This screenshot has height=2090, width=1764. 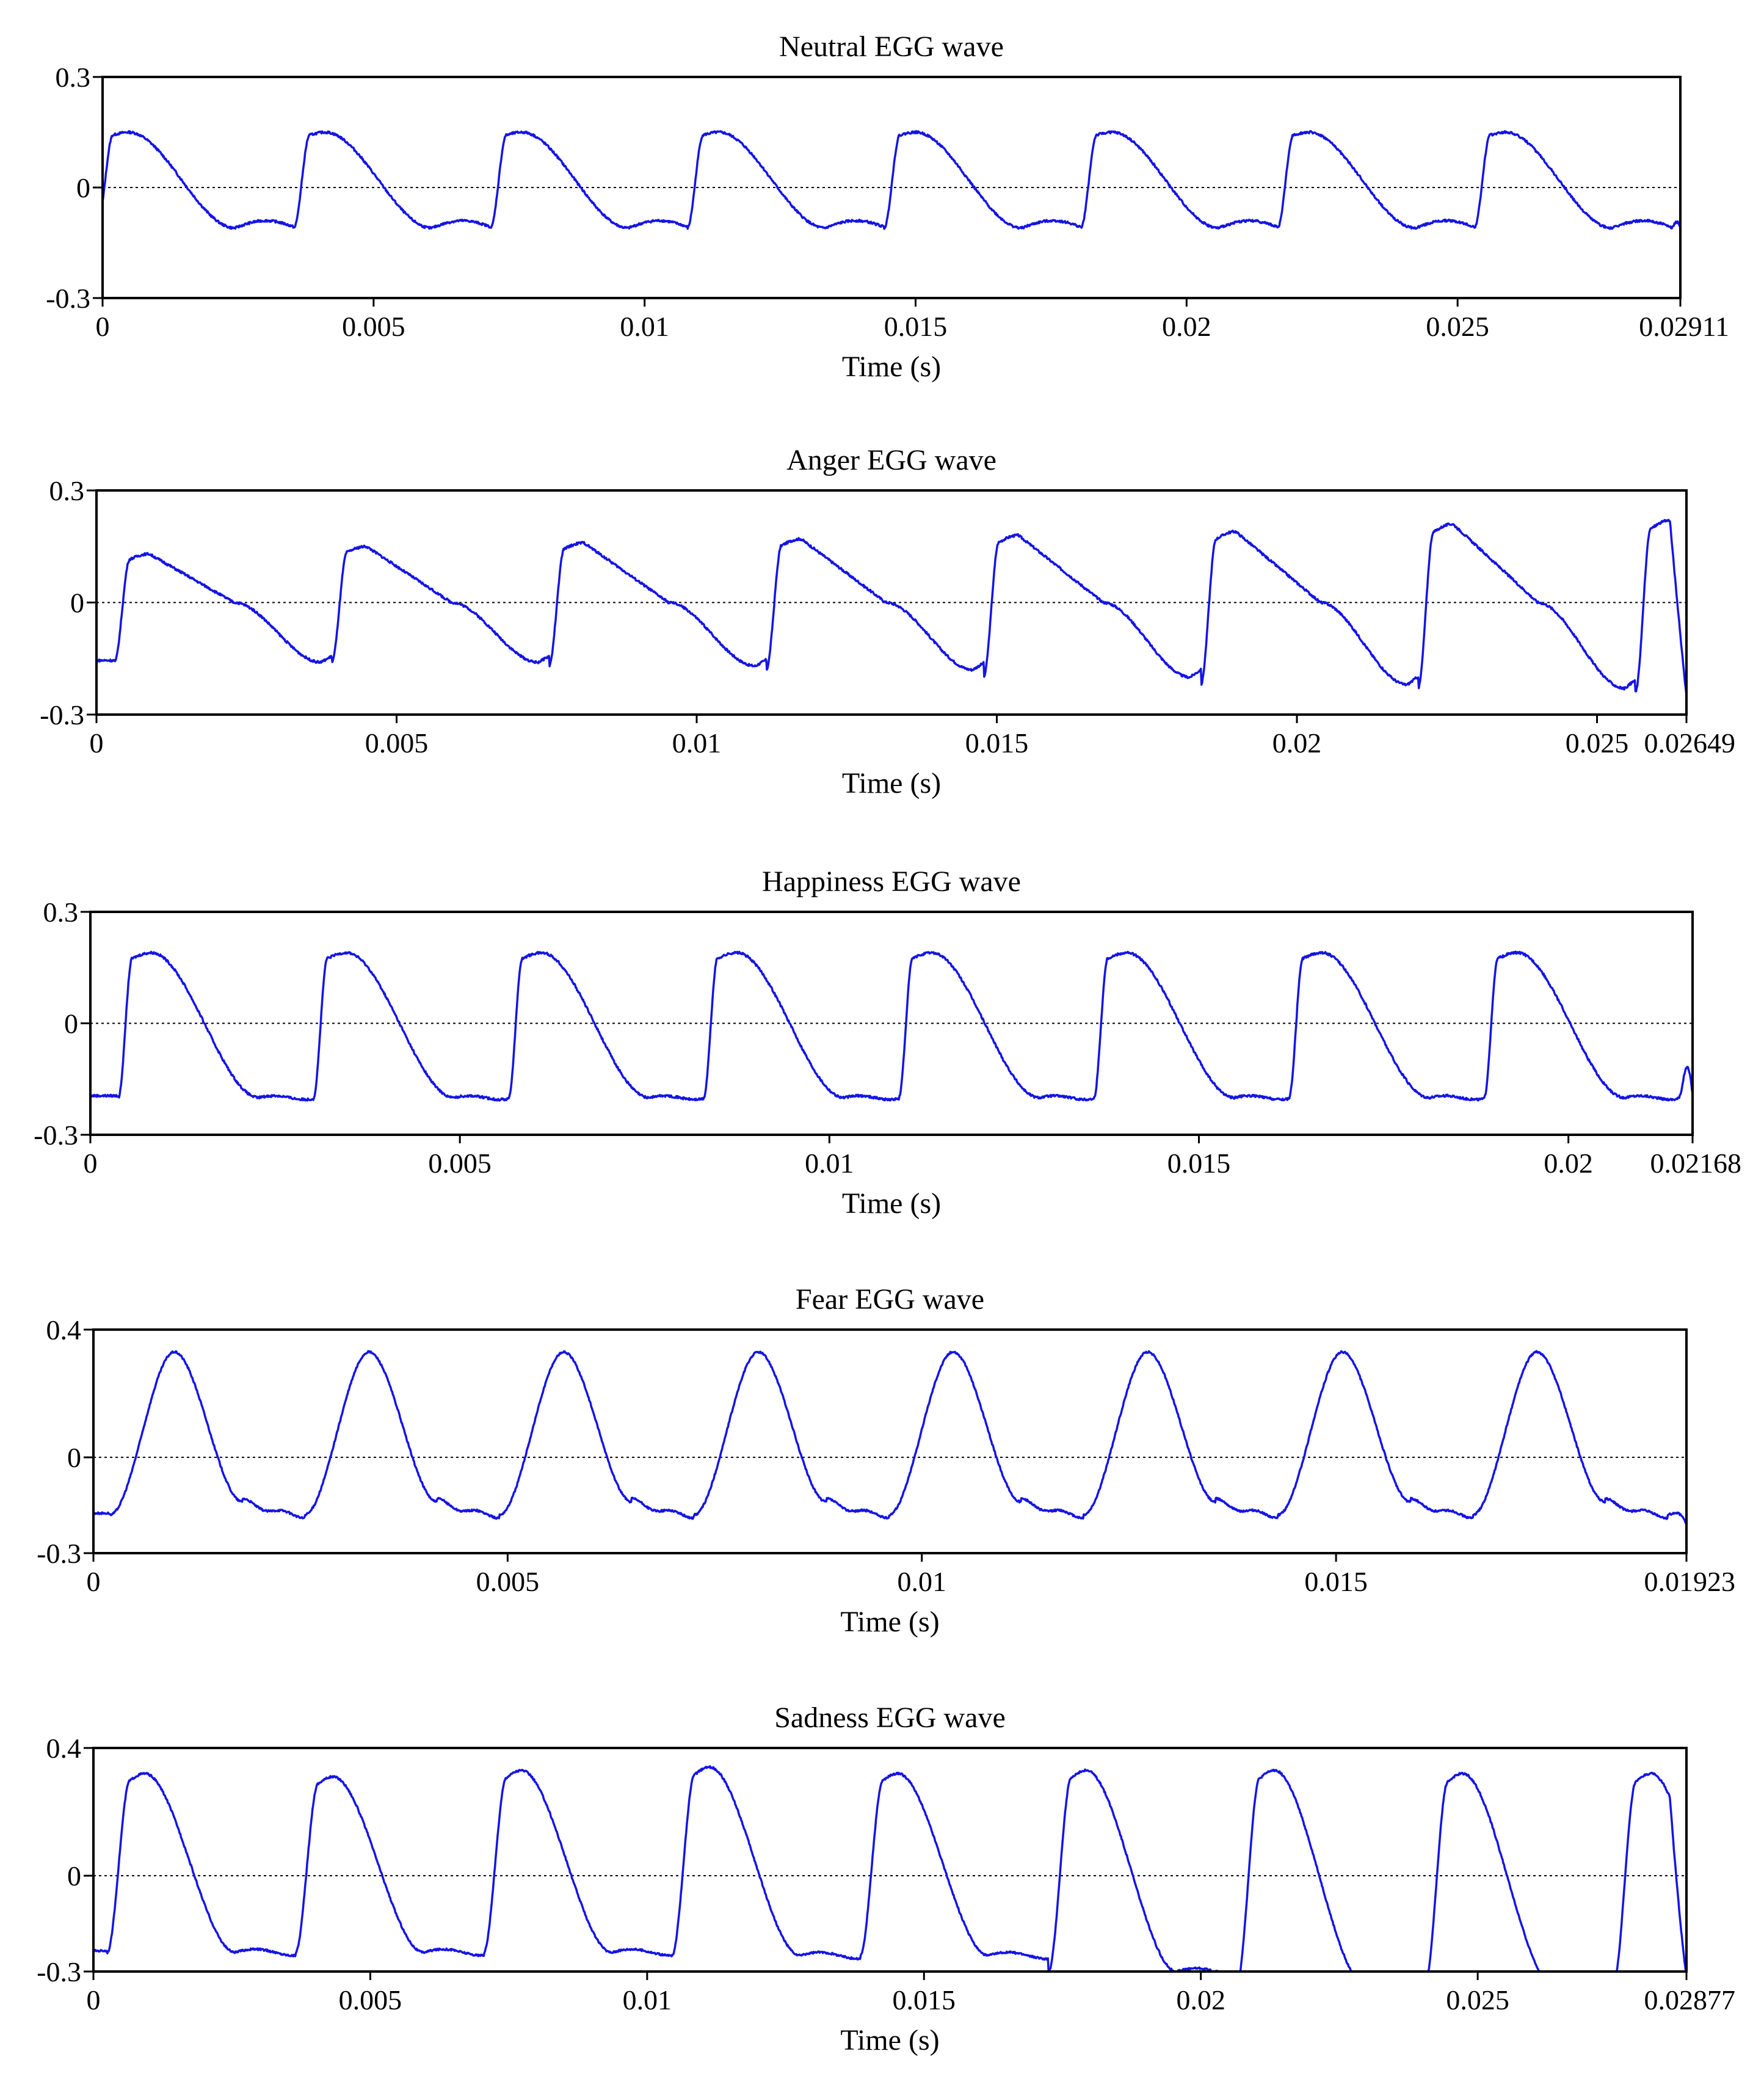 I want to click on chart-title: Sadness EGG wave, so click(x=890, y=1718).